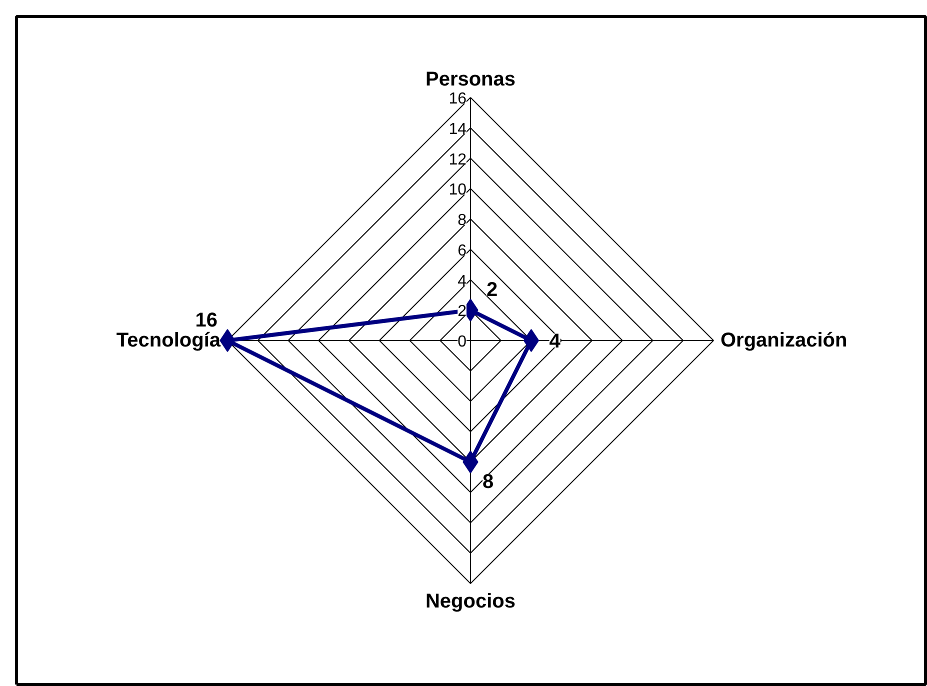  What do you see at coordinates (462, 311) in the screenshot?
I see `y-tick-label: 2` at bounding box center [462, 311].